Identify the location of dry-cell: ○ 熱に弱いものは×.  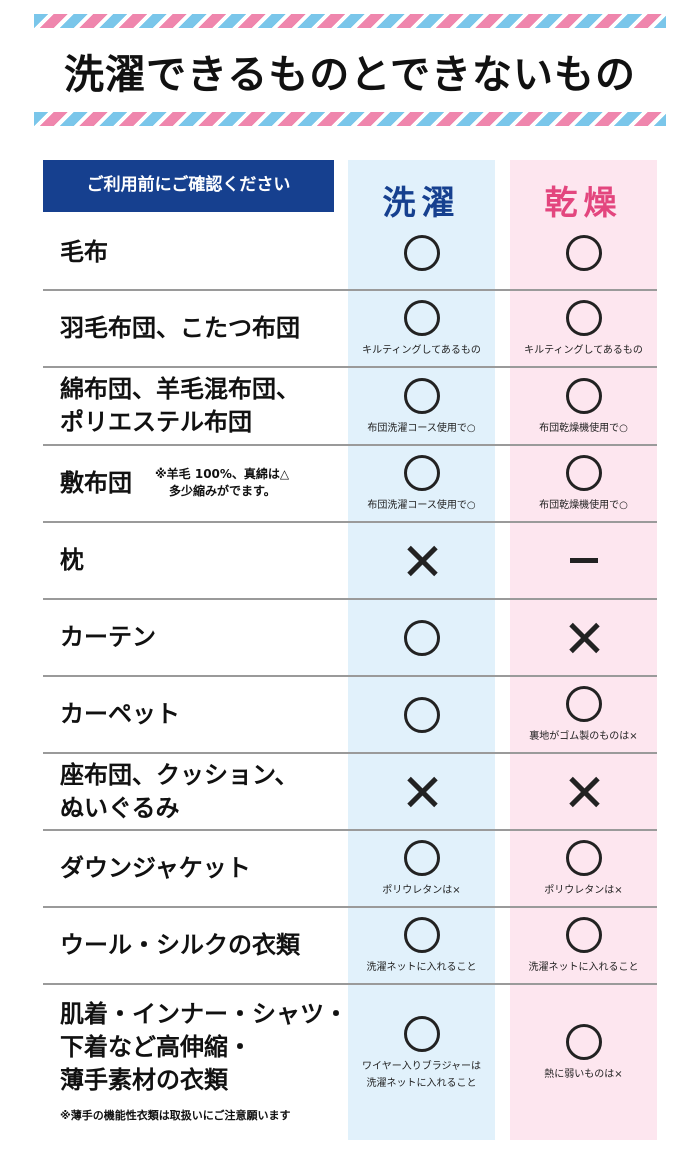
(583, 1052).